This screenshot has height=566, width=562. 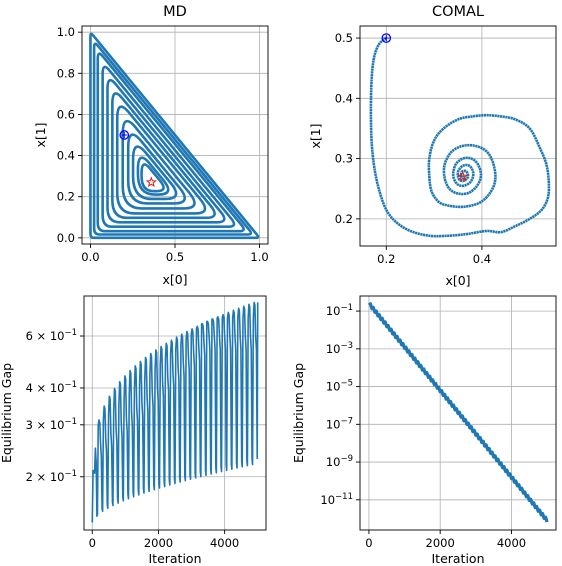 What do you see at coordinates (344, 98) in the screenshot?
I see `comal-ytick-label: 0.4` at bounding box center [344, 98].